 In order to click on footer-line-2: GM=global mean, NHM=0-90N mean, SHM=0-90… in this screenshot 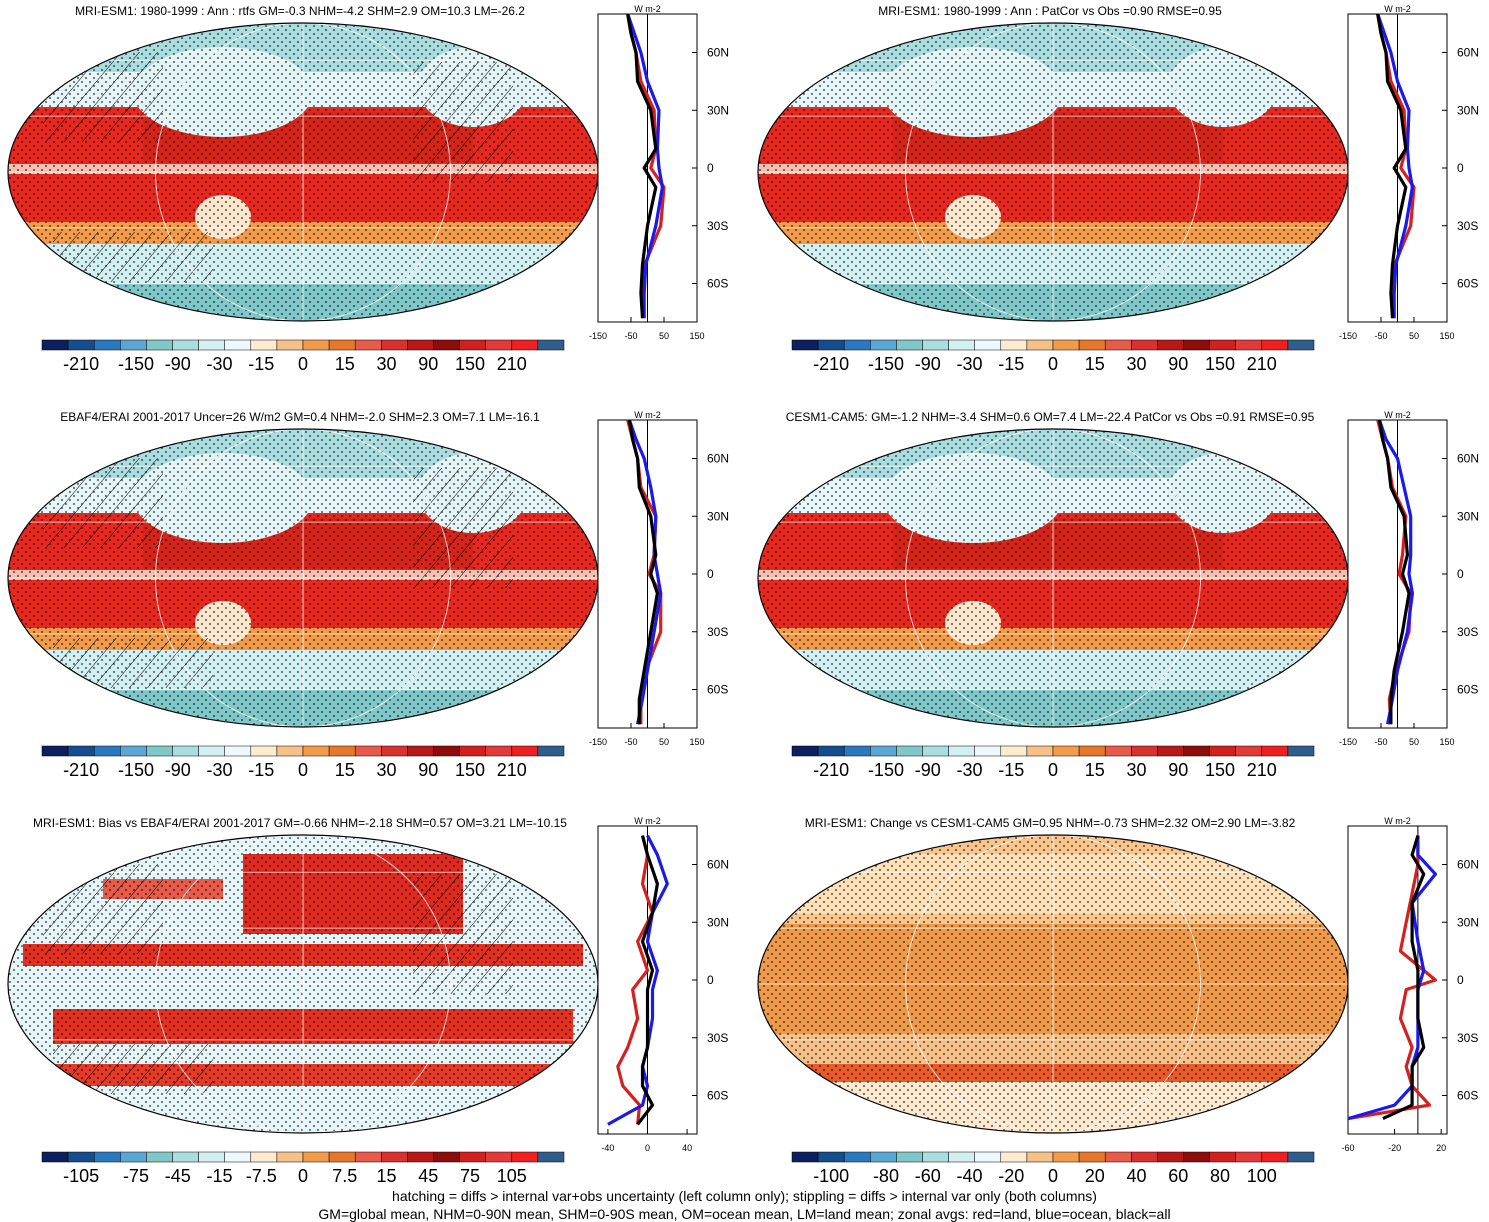, I will do `click(744, 1214)`.